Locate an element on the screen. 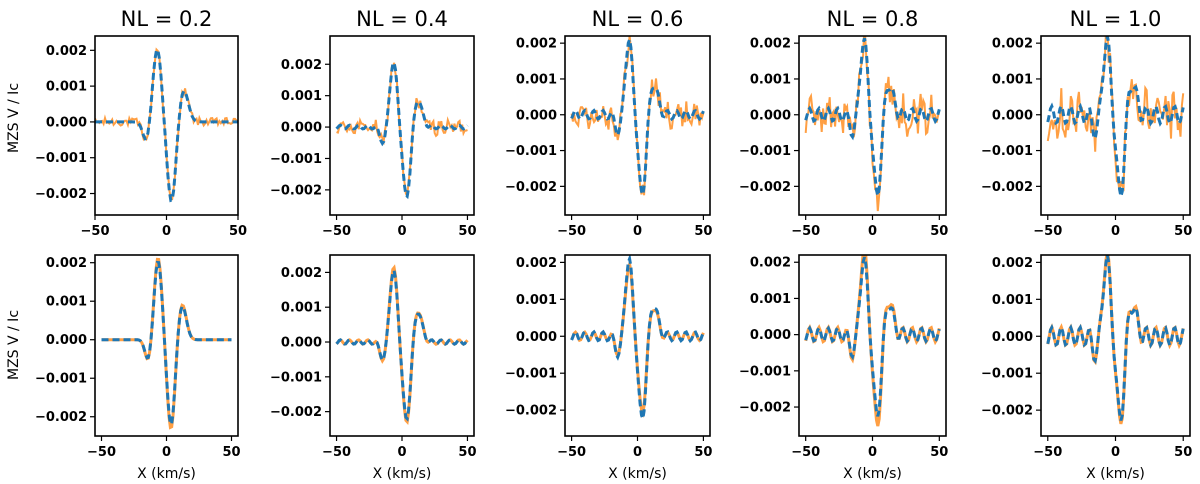 This screenshot has width=1200, height=484. panel-title: NL = 0.6 is located at coordinates (638, 19).